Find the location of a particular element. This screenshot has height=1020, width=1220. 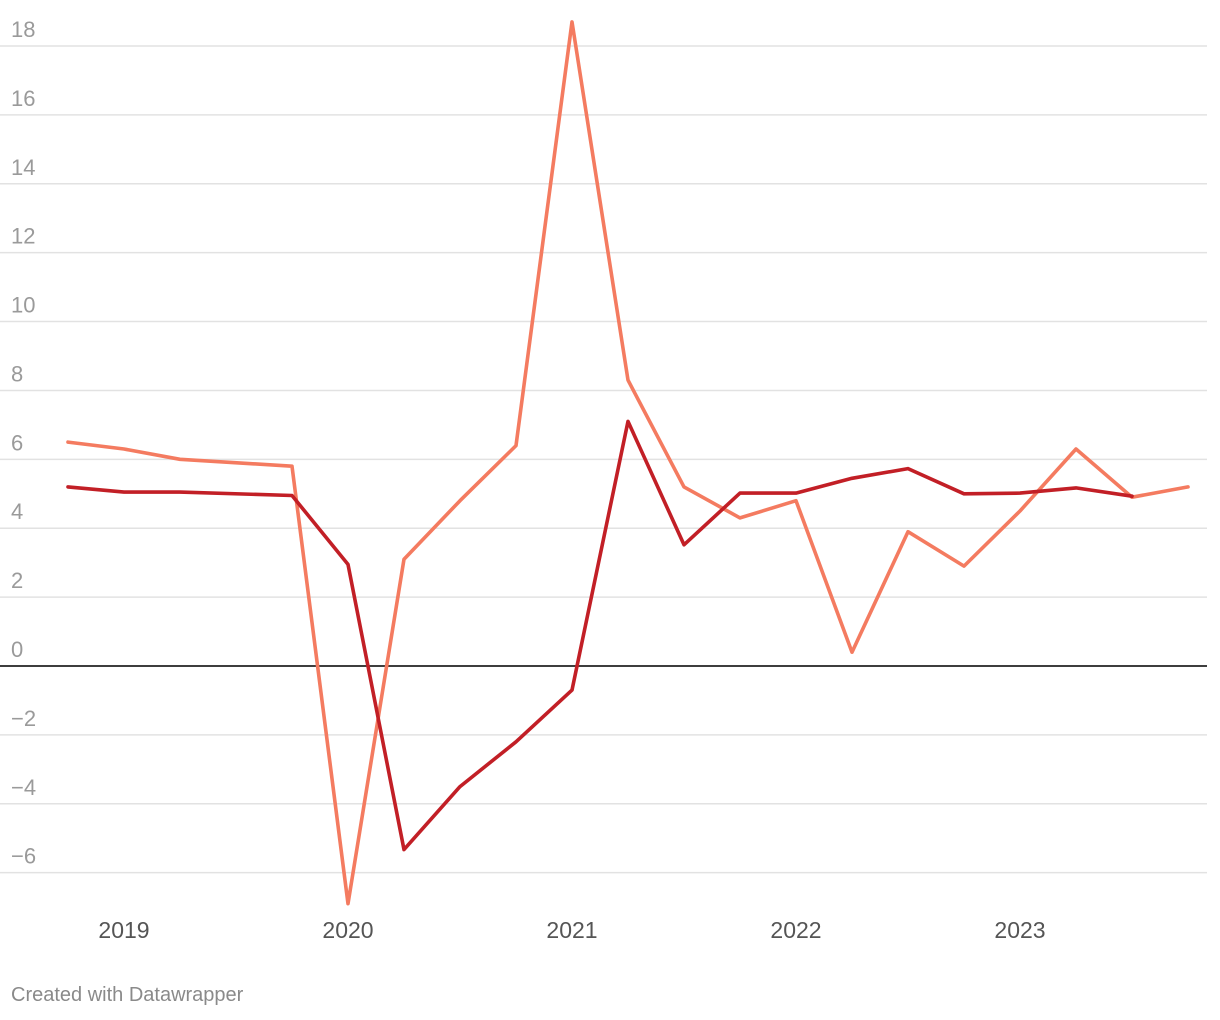

y-tick-label: 16 is located at coordinates (23, 98).